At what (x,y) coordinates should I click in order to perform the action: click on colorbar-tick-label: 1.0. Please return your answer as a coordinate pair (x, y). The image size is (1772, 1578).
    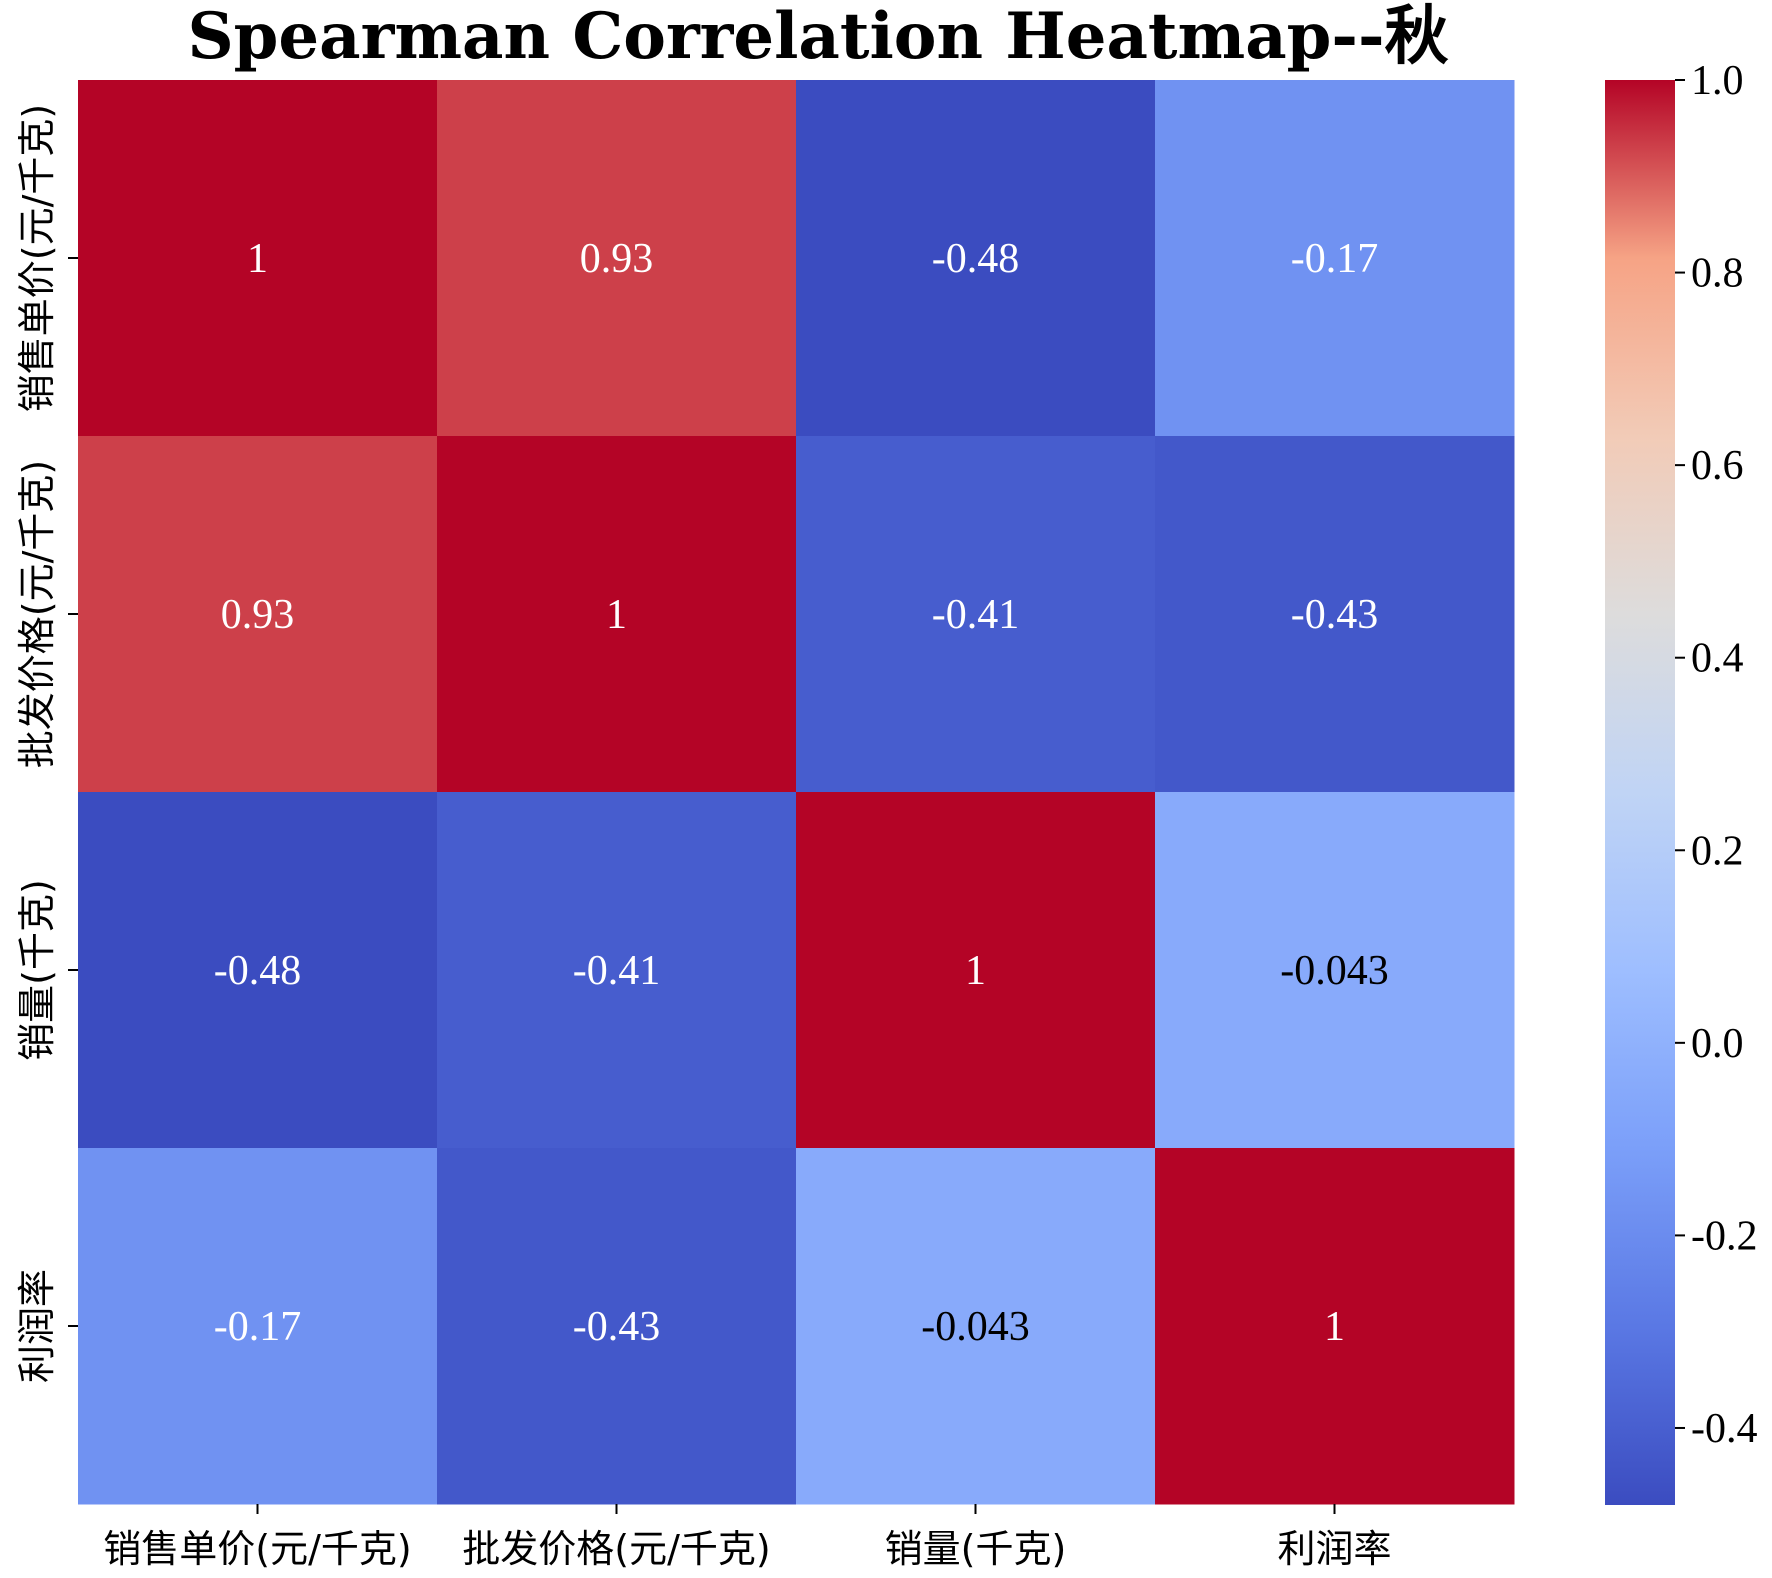
    Looking at the image, I should click on (1717, 81).